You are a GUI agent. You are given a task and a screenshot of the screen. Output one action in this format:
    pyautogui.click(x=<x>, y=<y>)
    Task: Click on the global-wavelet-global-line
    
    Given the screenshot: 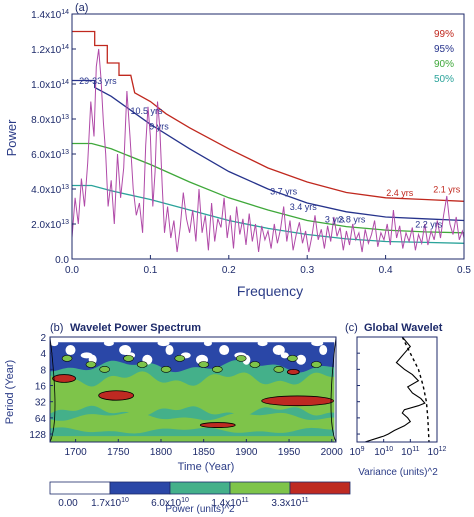 What is the action you would take?
    pyautogui.click(x=395, y=389)
    